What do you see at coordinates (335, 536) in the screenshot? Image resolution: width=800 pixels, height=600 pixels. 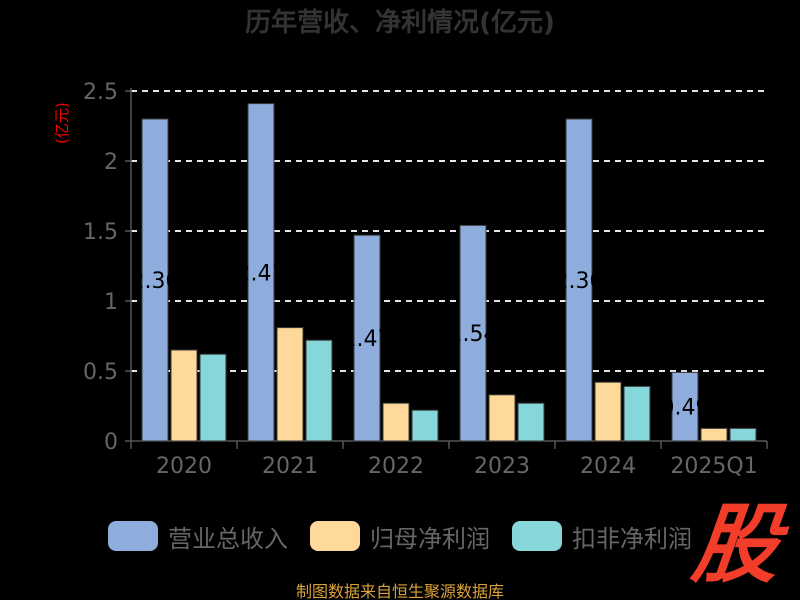 I see `legend-swatch-net-profit` at bounding box center [335, 536].